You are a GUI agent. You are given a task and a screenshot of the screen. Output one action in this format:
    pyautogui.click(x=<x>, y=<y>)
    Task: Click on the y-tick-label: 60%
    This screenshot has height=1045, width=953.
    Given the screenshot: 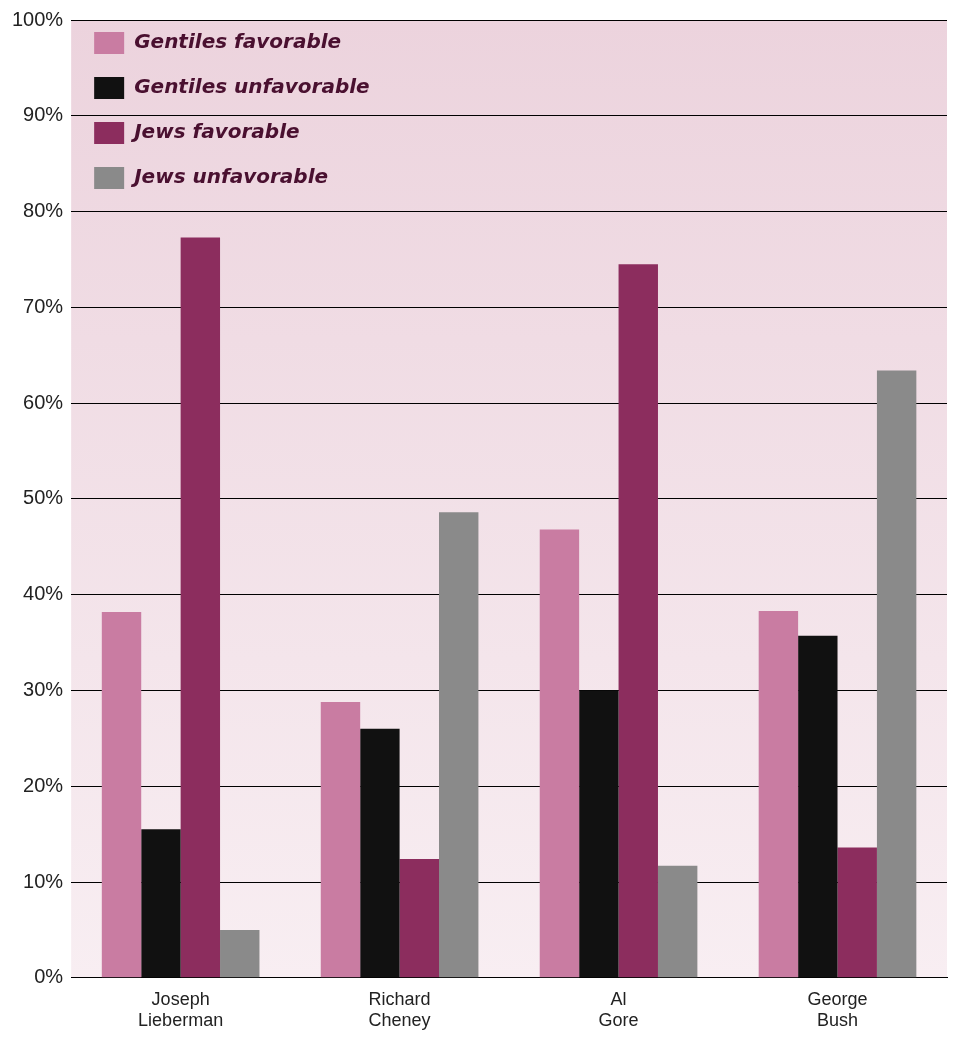 What is the action you would take?
    pyautogui.click(x=43, y=401)
    